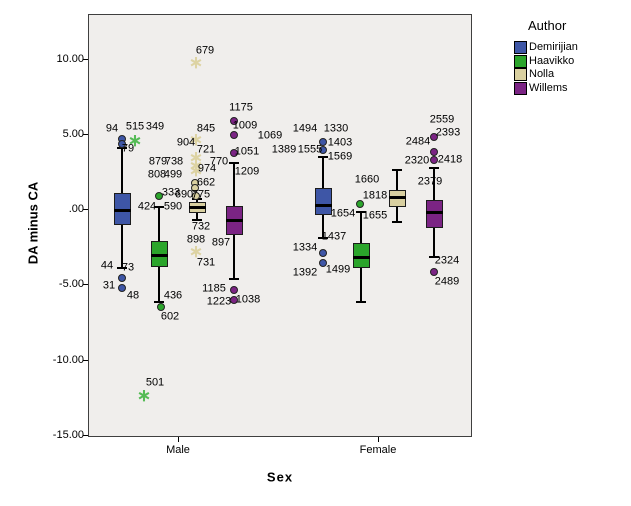 This screenshot has width=631, height=506. What do you see at coordinates (552, 60) in the screenshot?
I see `legend-entry-label: Haavikko` at bounding box center [552, 60].